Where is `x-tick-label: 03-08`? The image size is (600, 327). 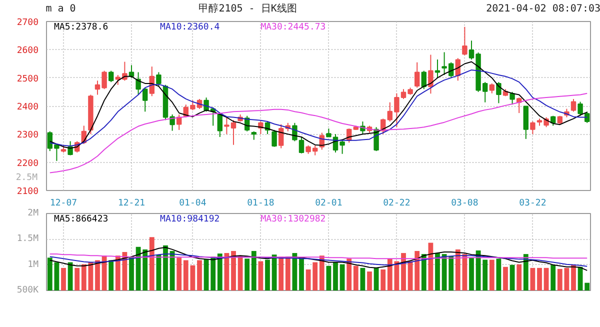
x-tick-label: 03-08 is located at coordinates (464, 203).